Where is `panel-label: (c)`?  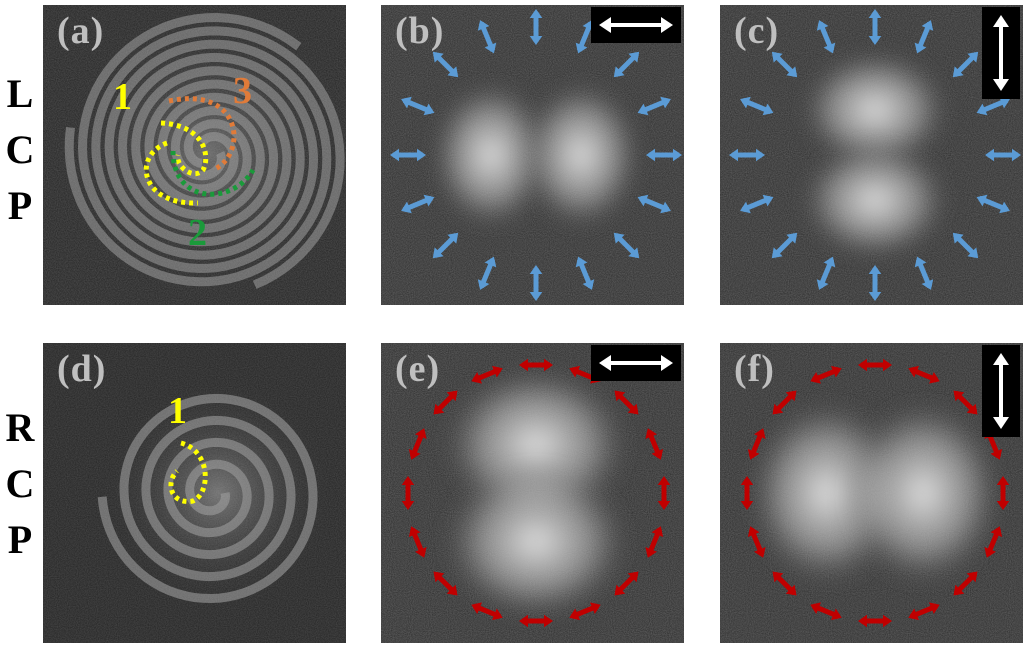 panel-label: (c) is located at coordinates (757, 31).